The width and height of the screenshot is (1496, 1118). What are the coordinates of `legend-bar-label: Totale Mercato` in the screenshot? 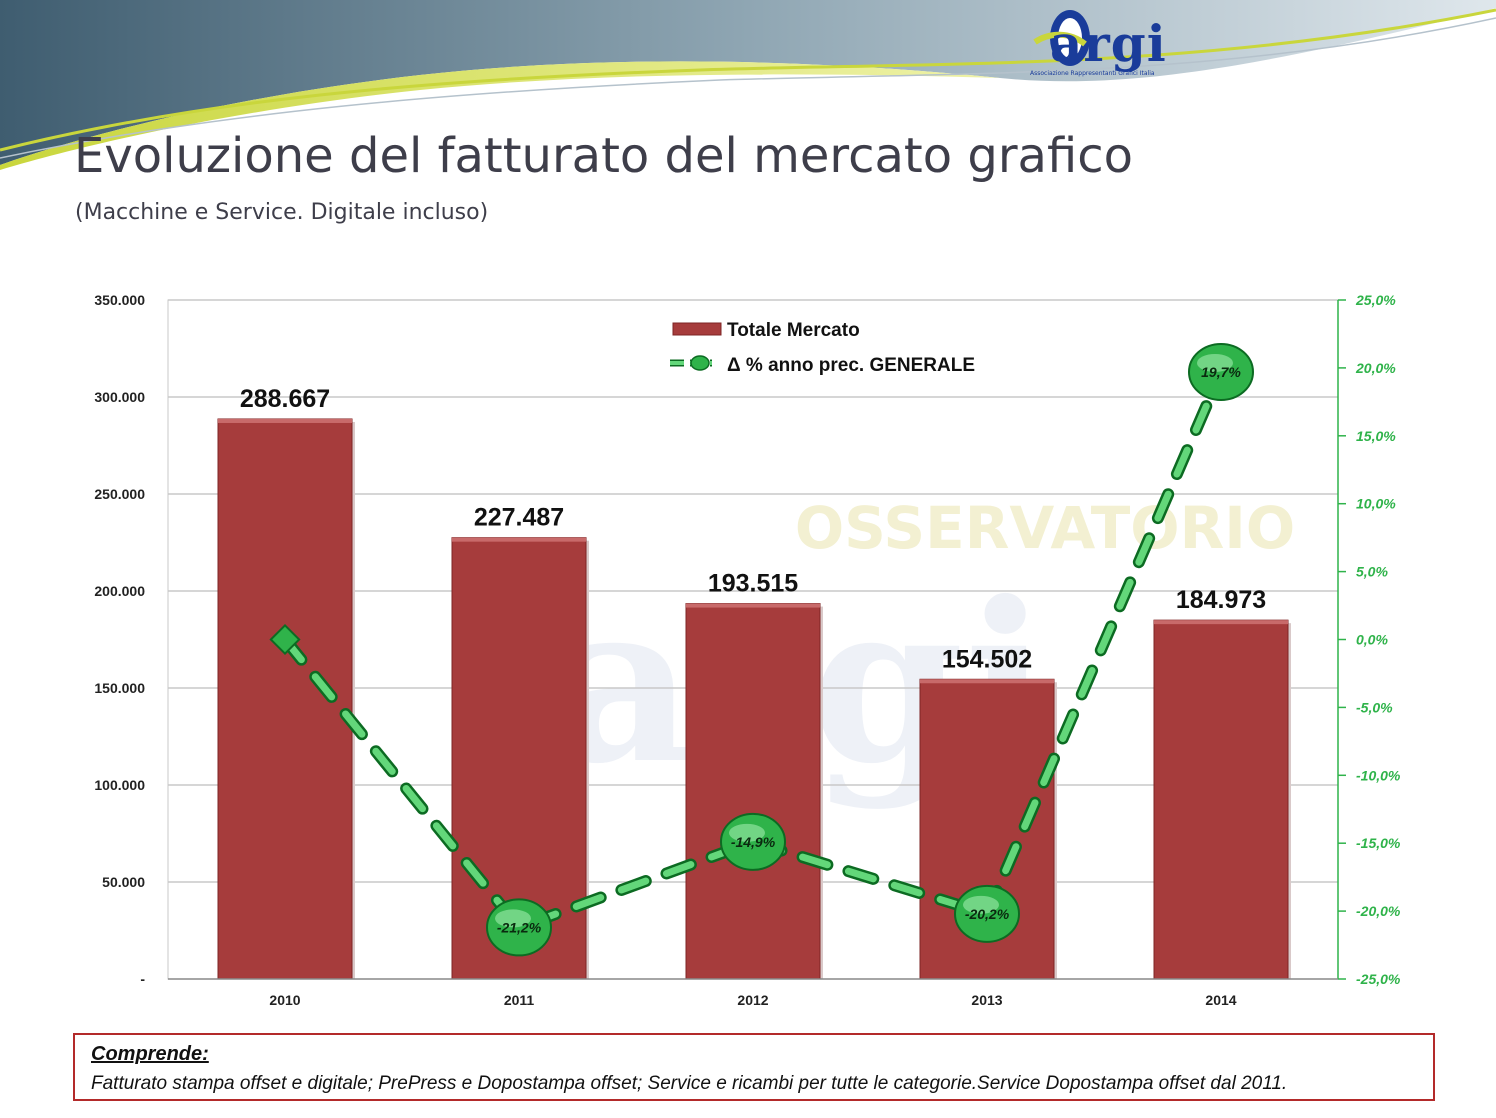 It's located at (793, 330).